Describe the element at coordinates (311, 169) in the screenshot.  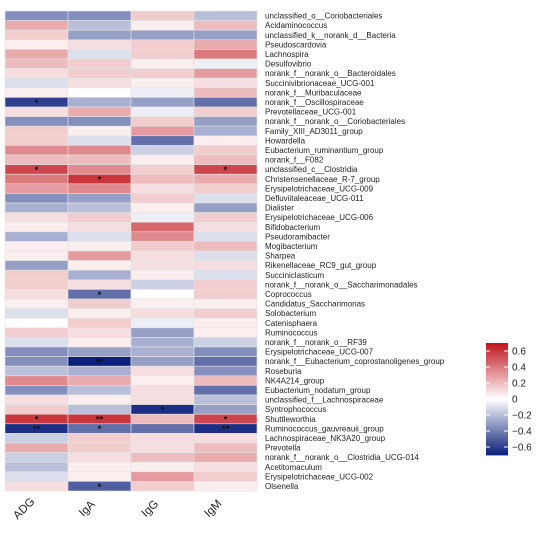
I see `row-label: unclassified_c__Clostridia` at that location.